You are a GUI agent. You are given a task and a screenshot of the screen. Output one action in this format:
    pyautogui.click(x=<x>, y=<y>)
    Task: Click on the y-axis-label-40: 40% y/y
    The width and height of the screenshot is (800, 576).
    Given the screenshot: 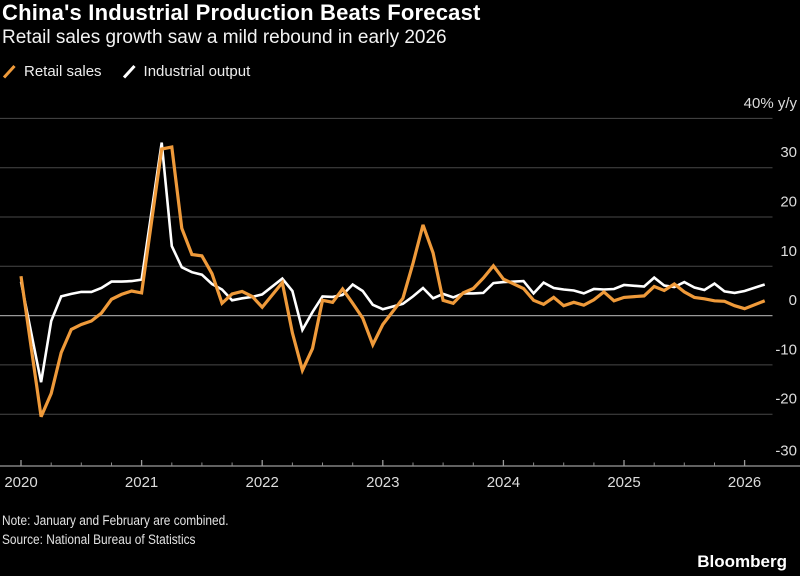 What is the action you would take?
    pyautogui.click(x=771, y=103)
    